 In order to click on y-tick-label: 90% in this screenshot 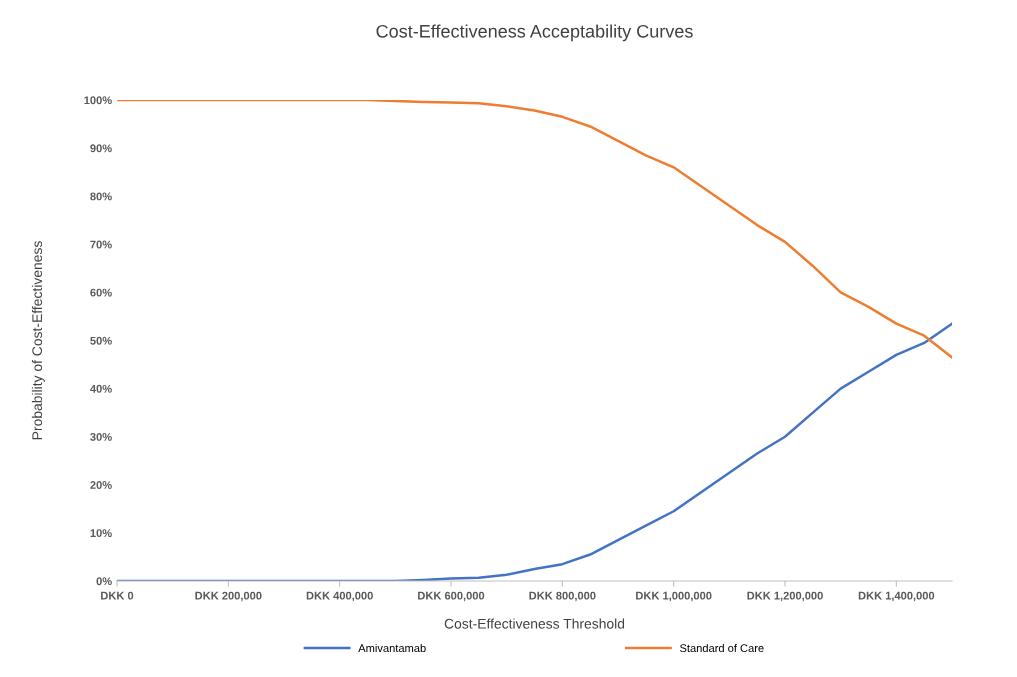, I will do `click(101, 148)`.